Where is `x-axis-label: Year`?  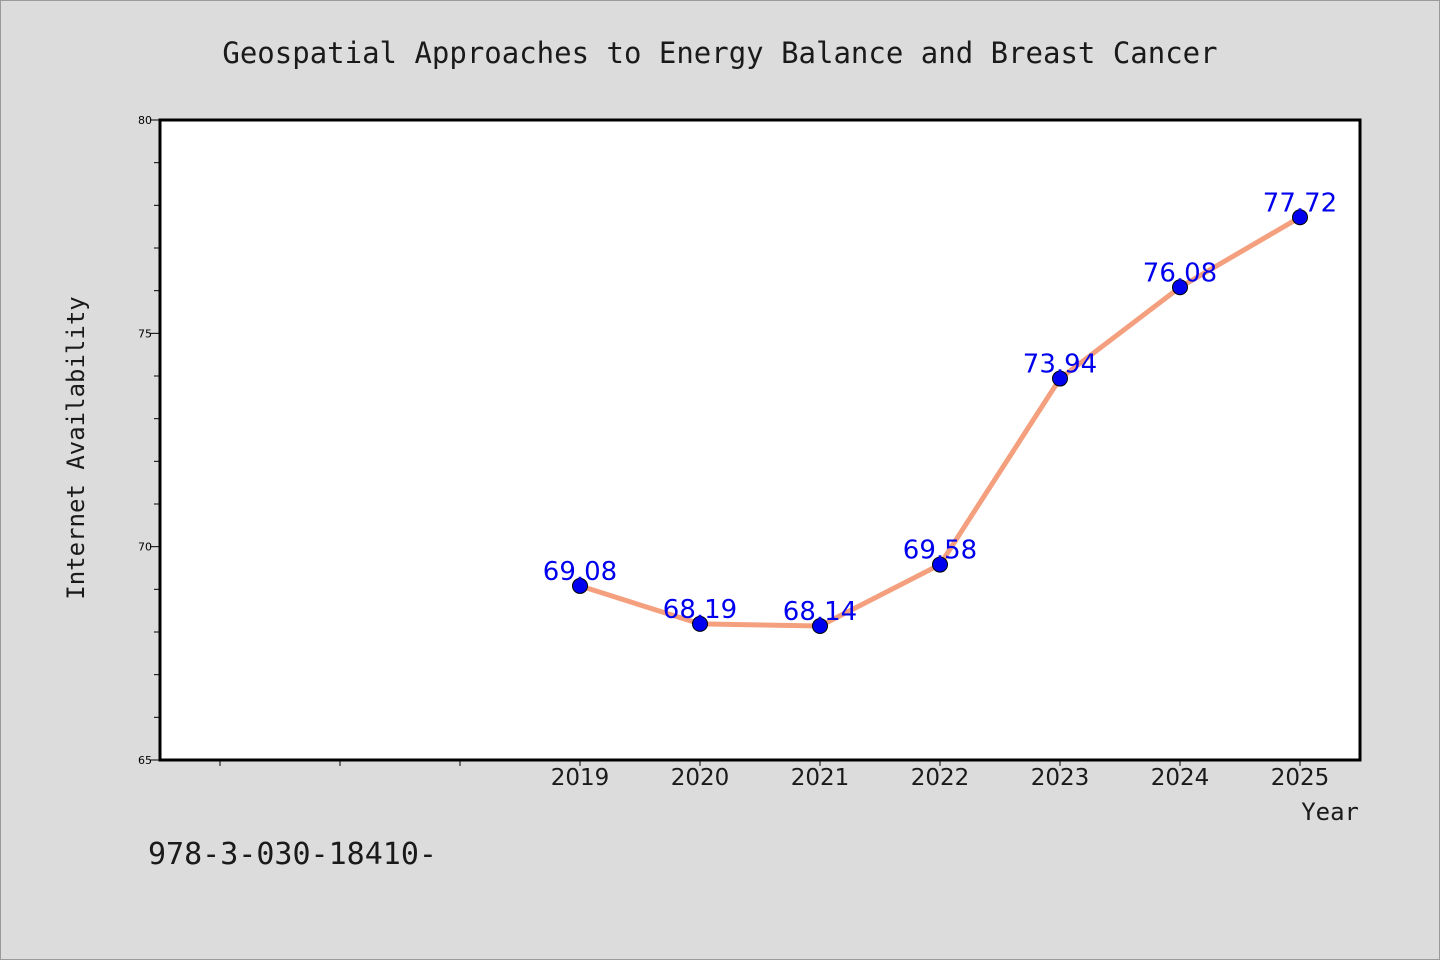 x-axis-label: Year is located at coordinates (1330, 812).